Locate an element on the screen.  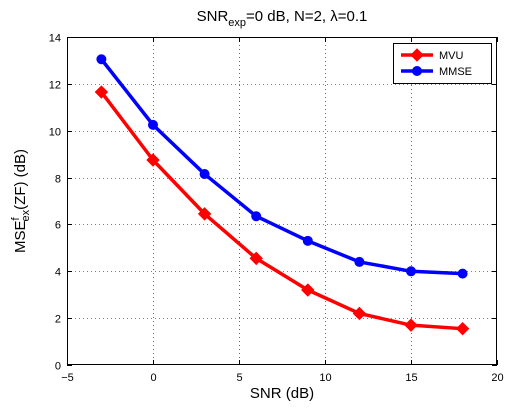
x-tick-label: 5 is located at coordinates (239, 378).